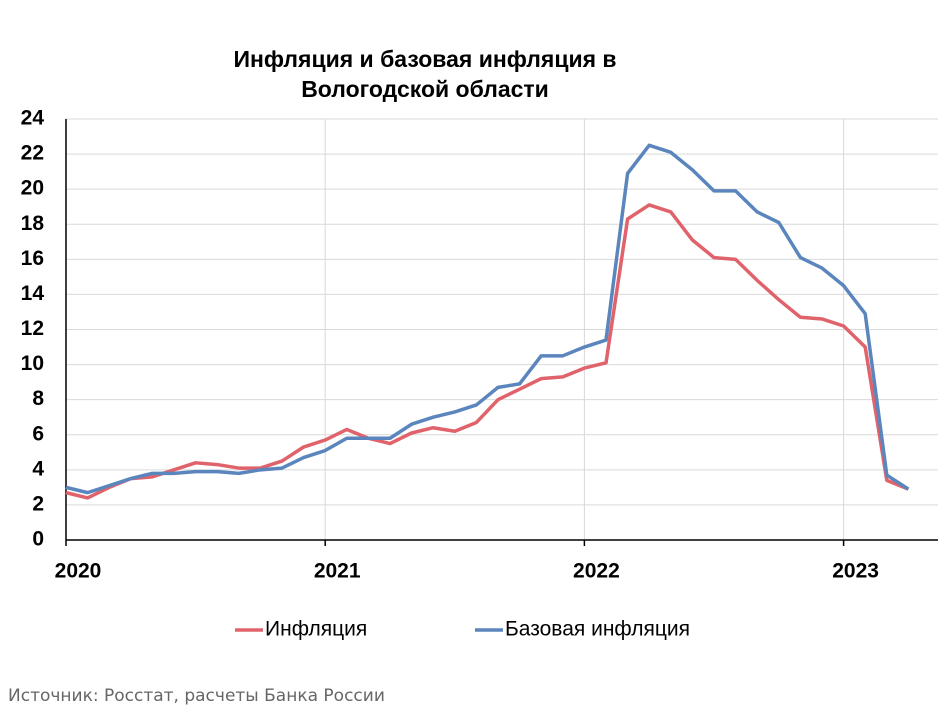  I want to click on y-tick-label: 10, so click(32, 363).